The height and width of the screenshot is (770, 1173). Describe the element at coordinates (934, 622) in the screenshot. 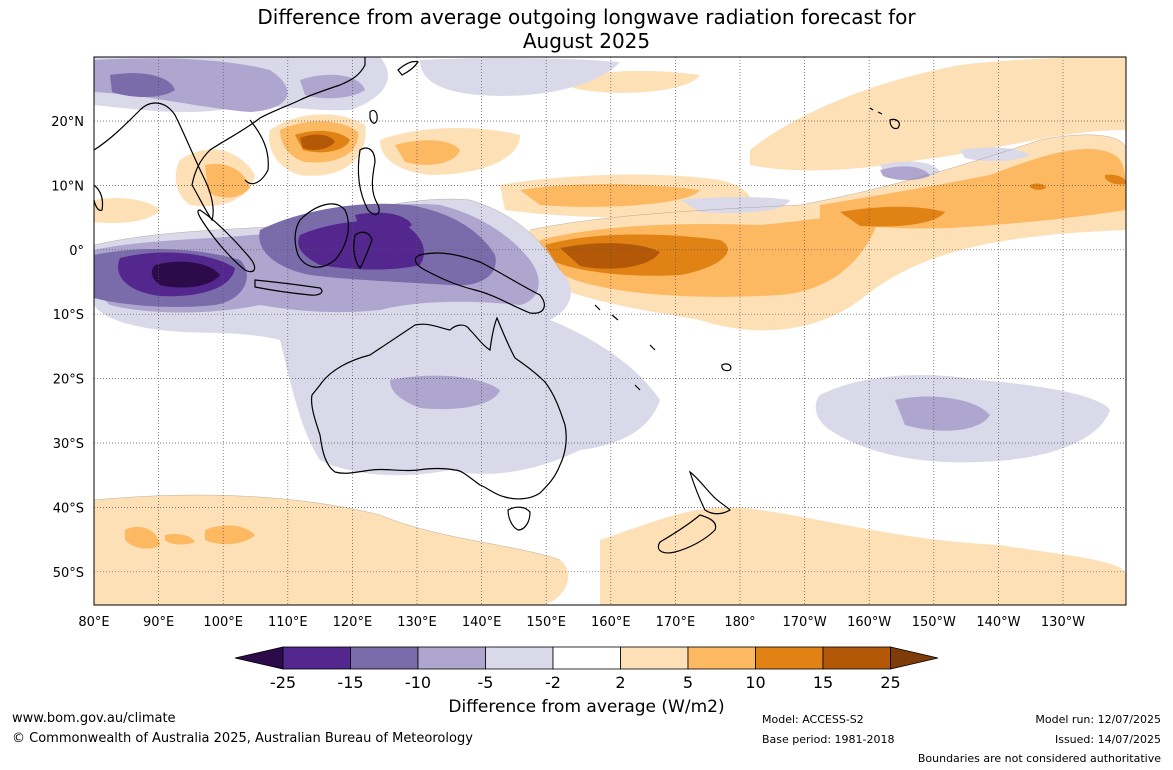

I see `longitude-label: 150°W` at that location.